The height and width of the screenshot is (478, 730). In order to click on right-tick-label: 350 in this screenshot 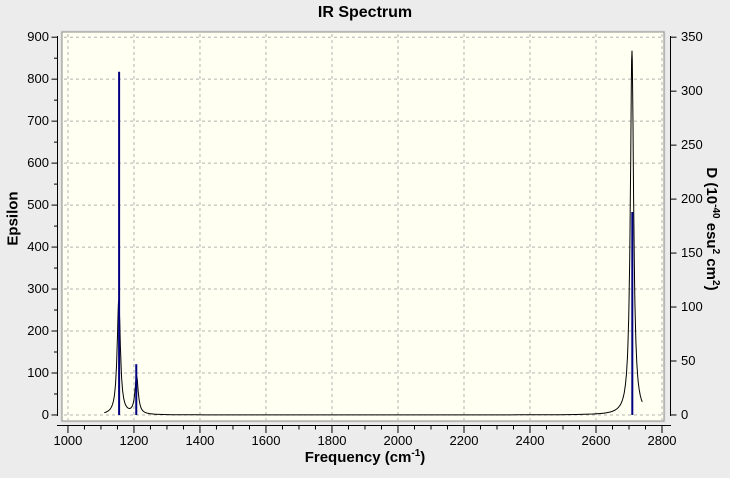, I will do `click(692, 37)`.